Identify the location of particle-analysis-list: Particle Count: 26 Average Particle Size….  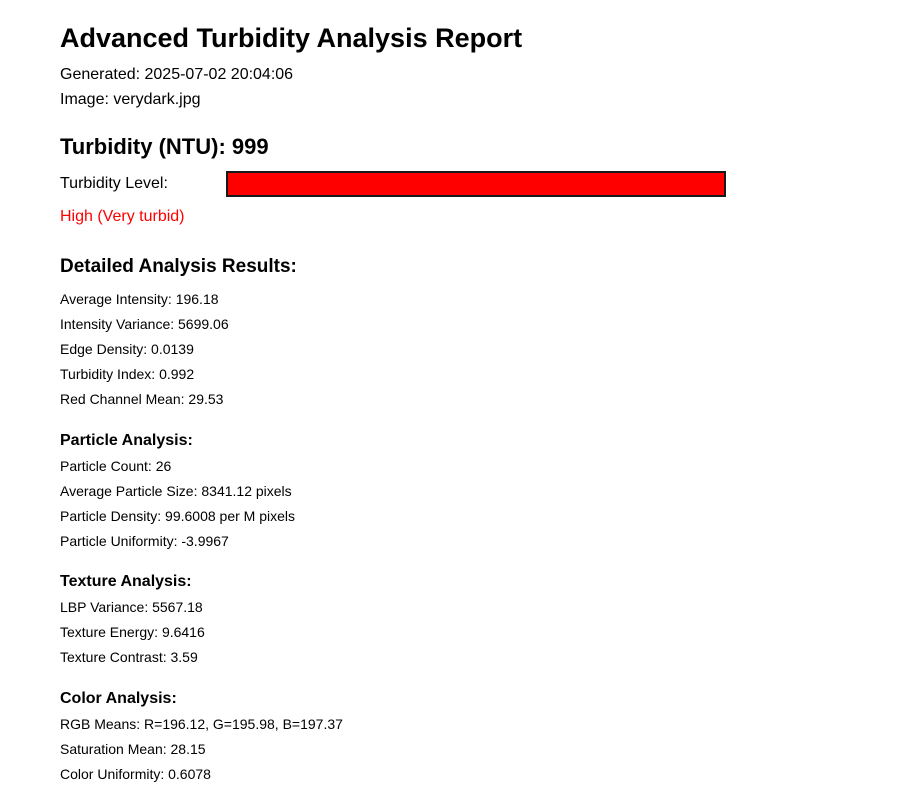
(177, 504).